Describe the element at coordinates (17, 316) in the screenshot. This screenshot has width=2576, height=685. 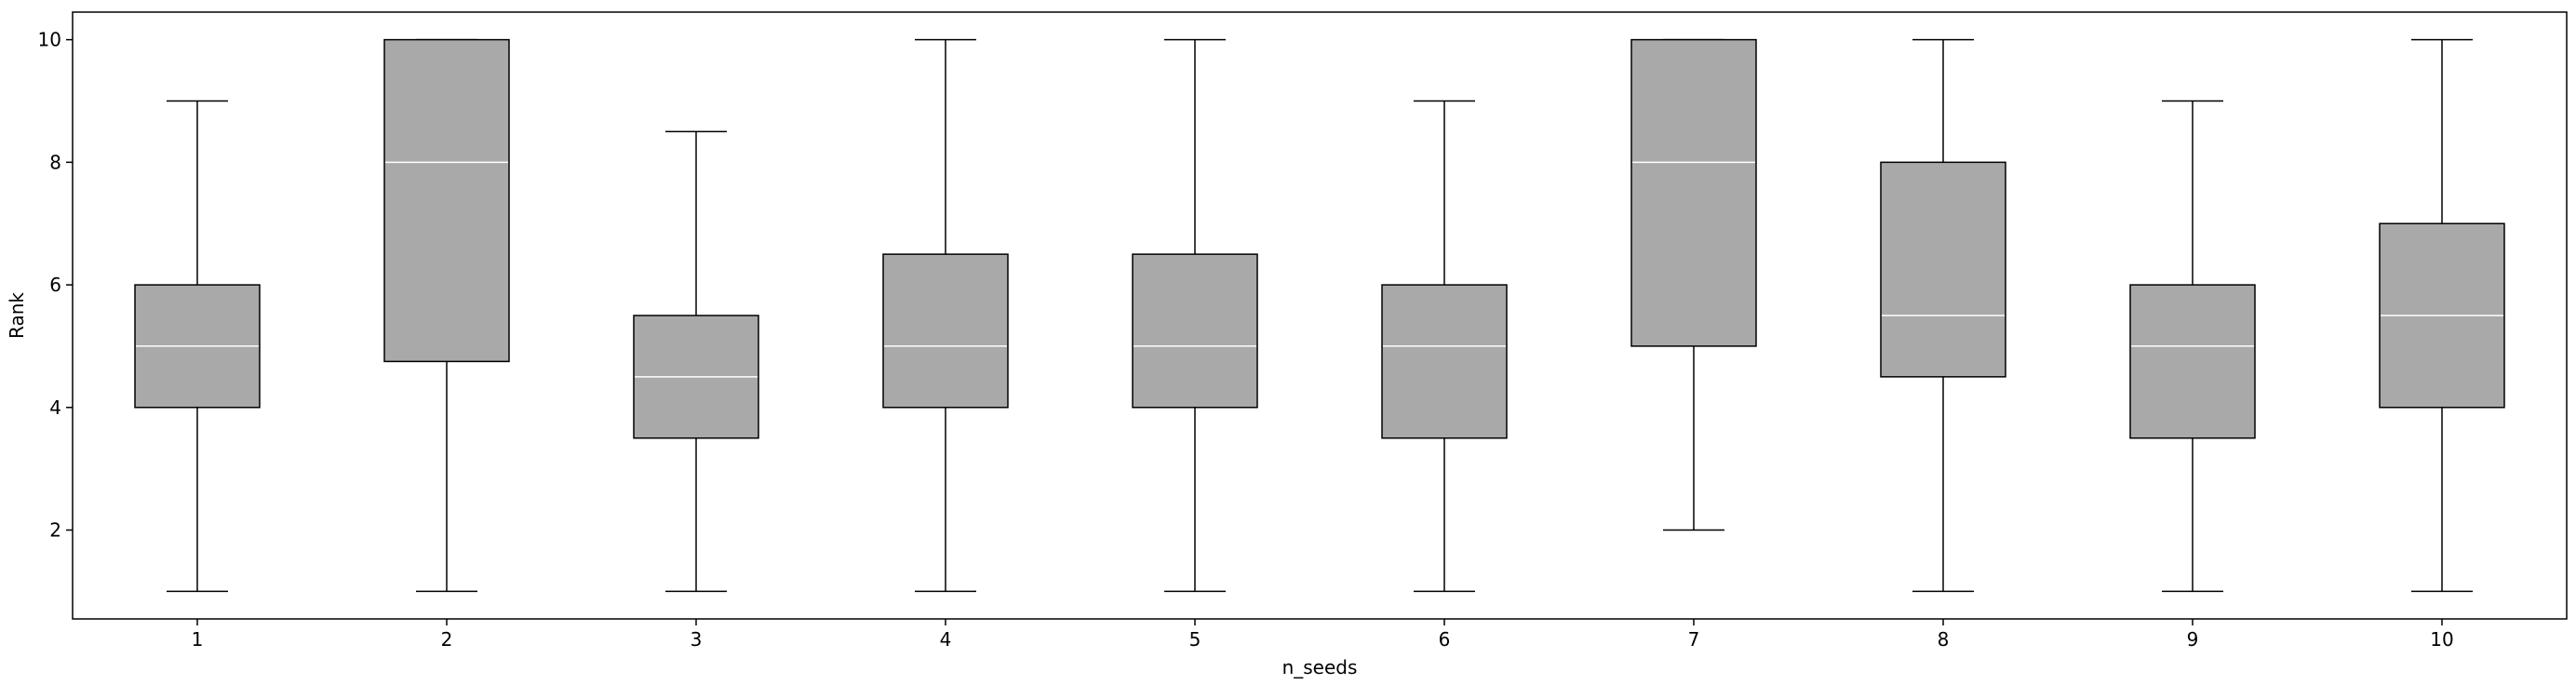
I see `y-axis-label: Rank` at that location.